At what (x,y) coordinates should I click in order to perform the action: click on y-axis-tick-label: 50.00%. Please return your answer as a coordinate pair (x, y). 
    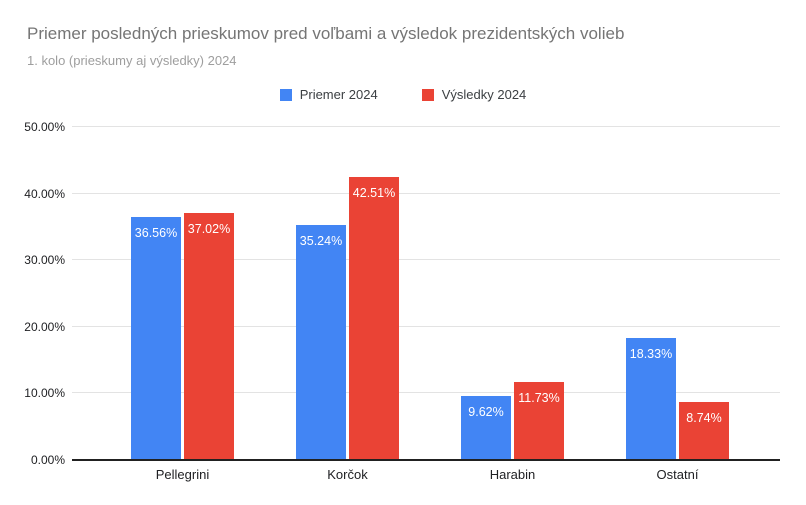
    Looking at the image, I should click on (44, 127).